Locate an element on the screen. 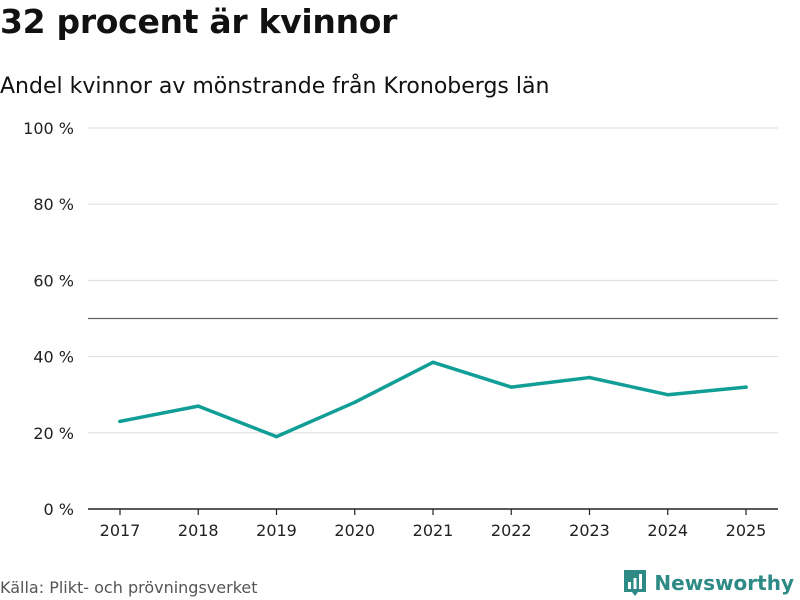 This screenshot has height=600, width=800. x-tick-label: 2024 is located at coordinates (667, 530).